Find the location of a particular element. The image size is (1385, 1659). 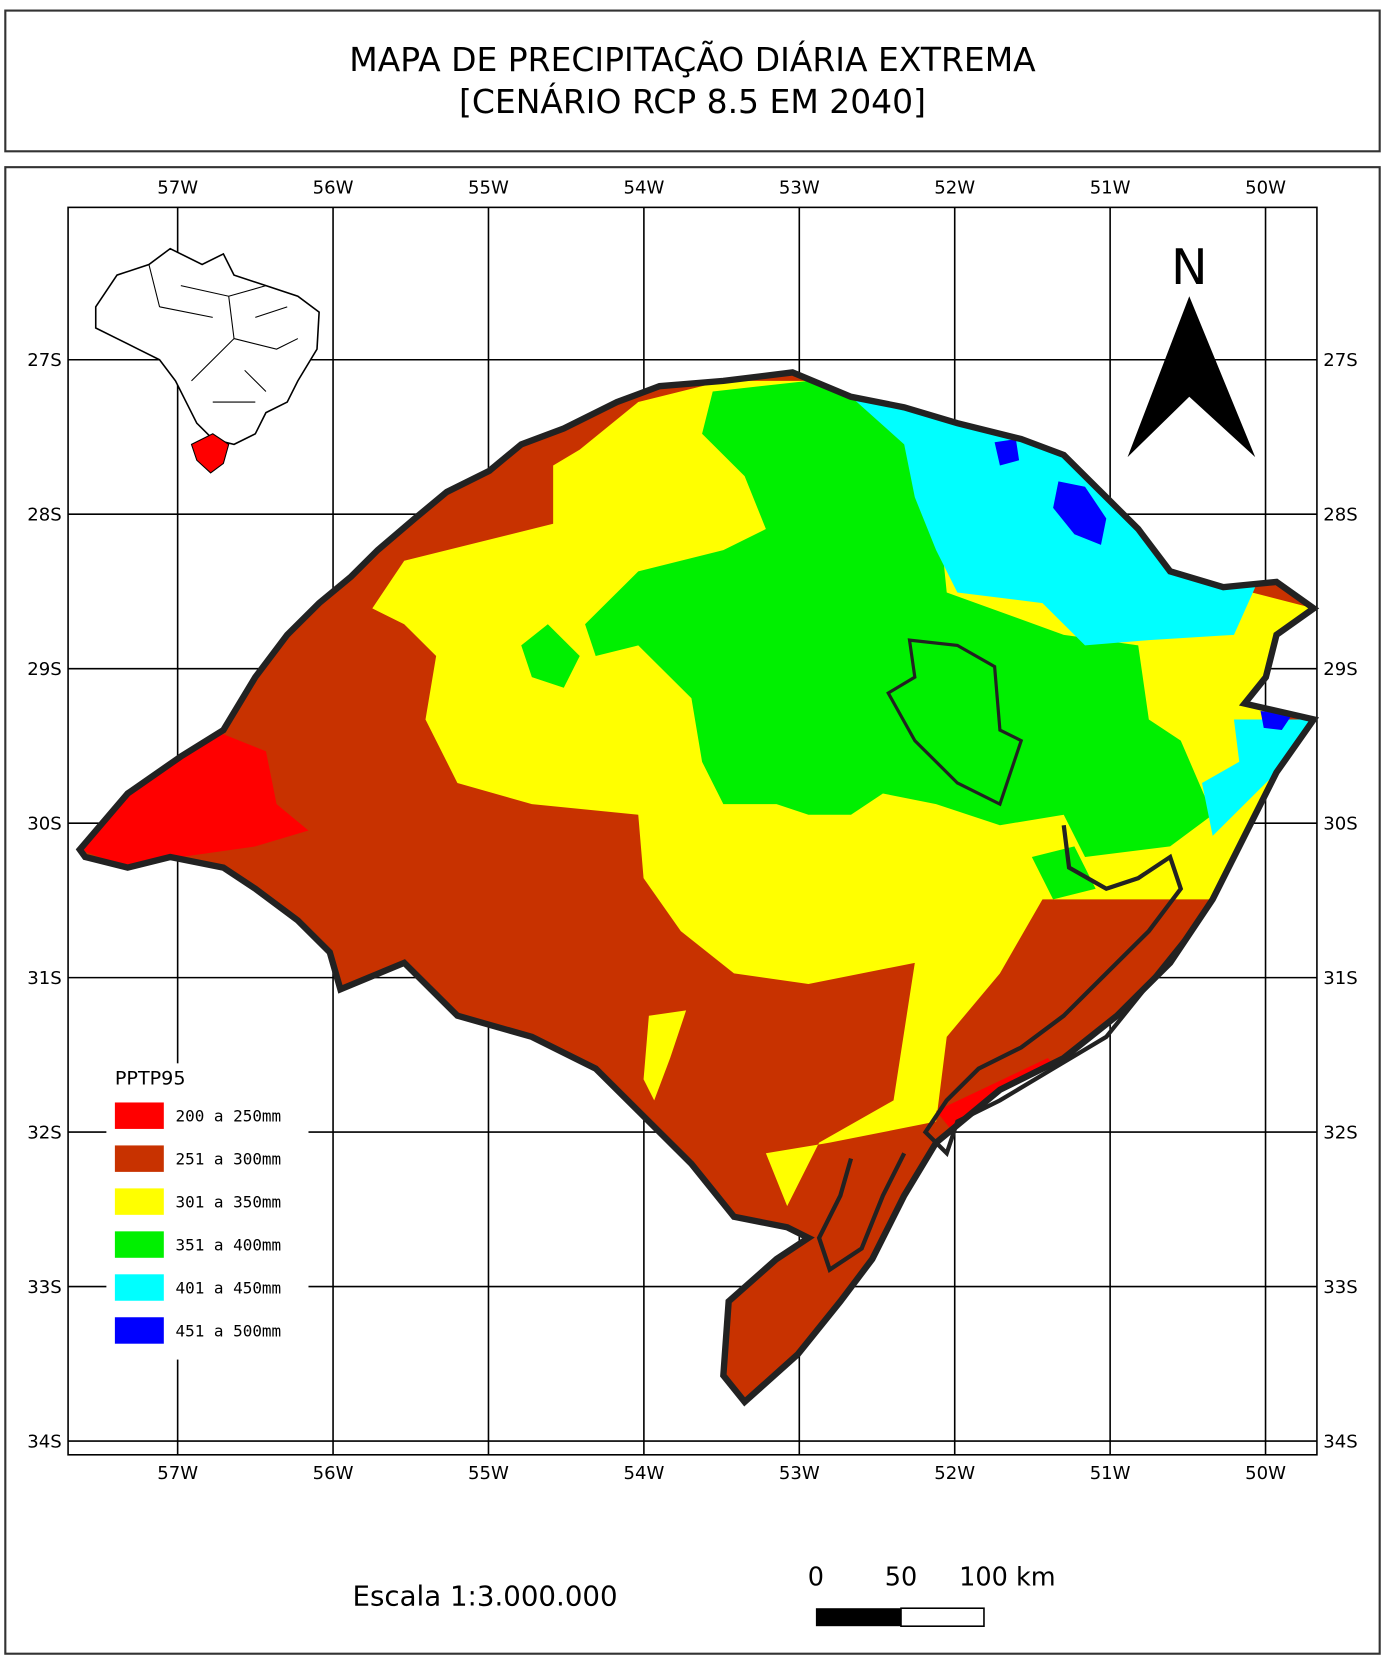

title-line: MAPA DE PRECIPITAÇÃO DIÁRIA EXTREMA is located at coordinates (692, 59).